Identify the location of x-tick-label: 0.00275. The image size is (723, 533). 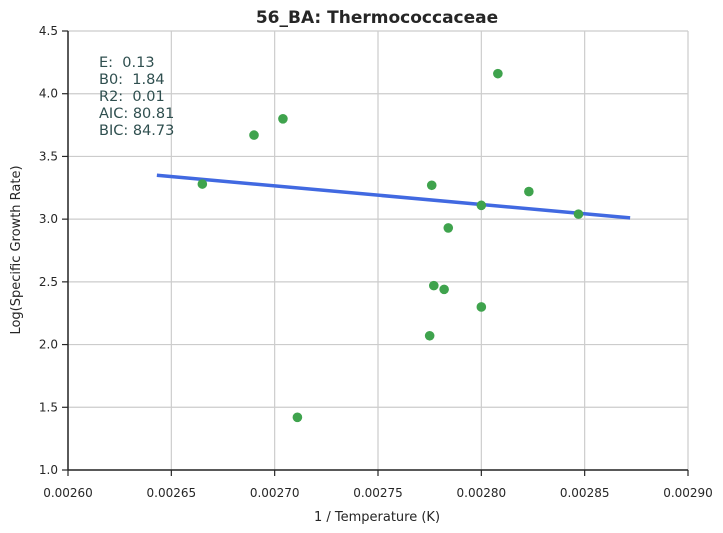
(378, 493).